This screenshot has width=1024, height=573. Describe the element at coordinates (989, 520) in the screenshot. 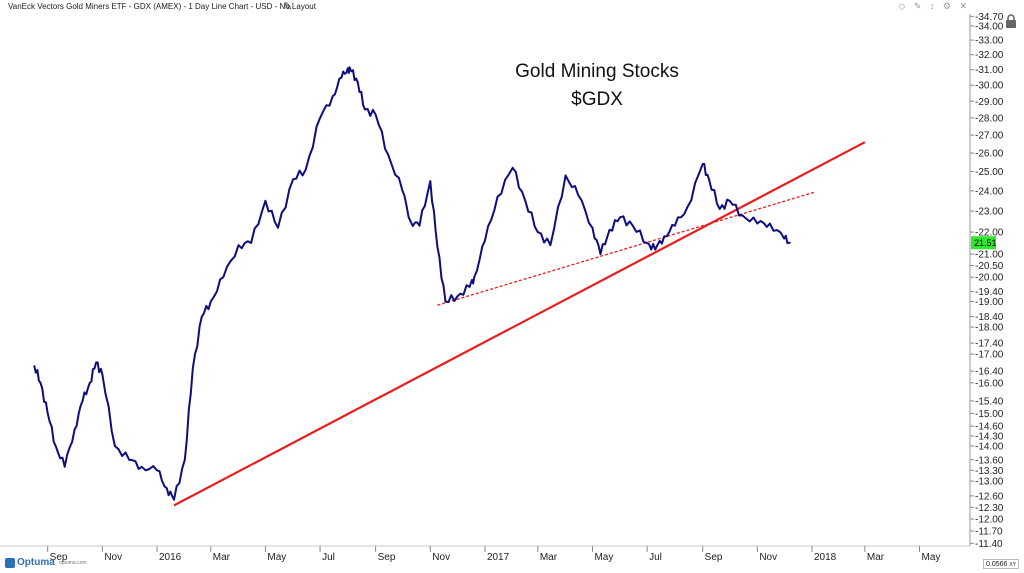

I see `y-tick-label: -12.00` at that location.